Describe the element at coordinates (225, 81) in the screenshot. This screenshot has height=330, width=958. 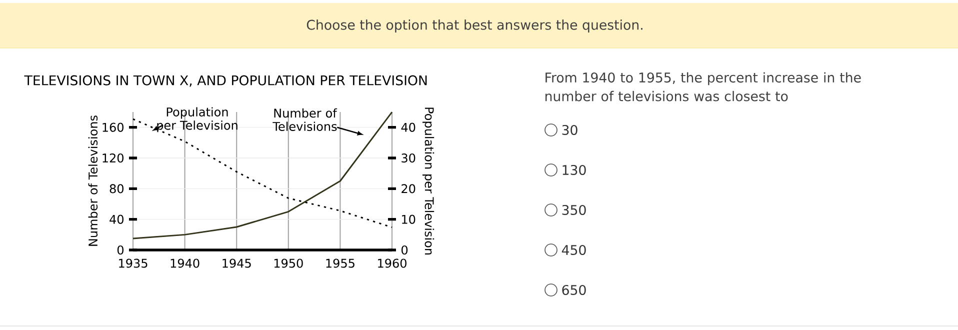
I see `chart-title: TELEVISIONS IN TOWN X, AND POPULATION PER TELEVISION` at that location.